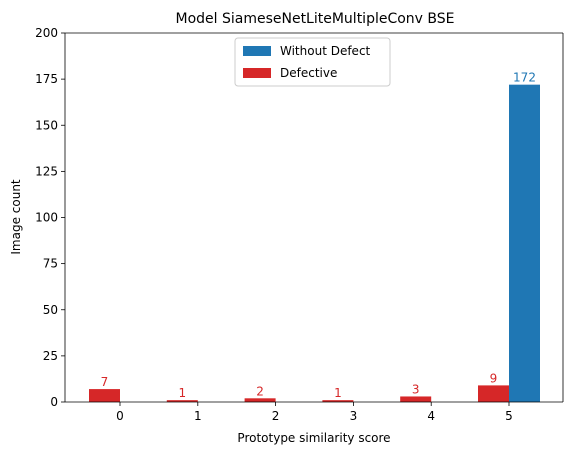  I want to click on legend: Without Defect Defective, so click(312, 62).